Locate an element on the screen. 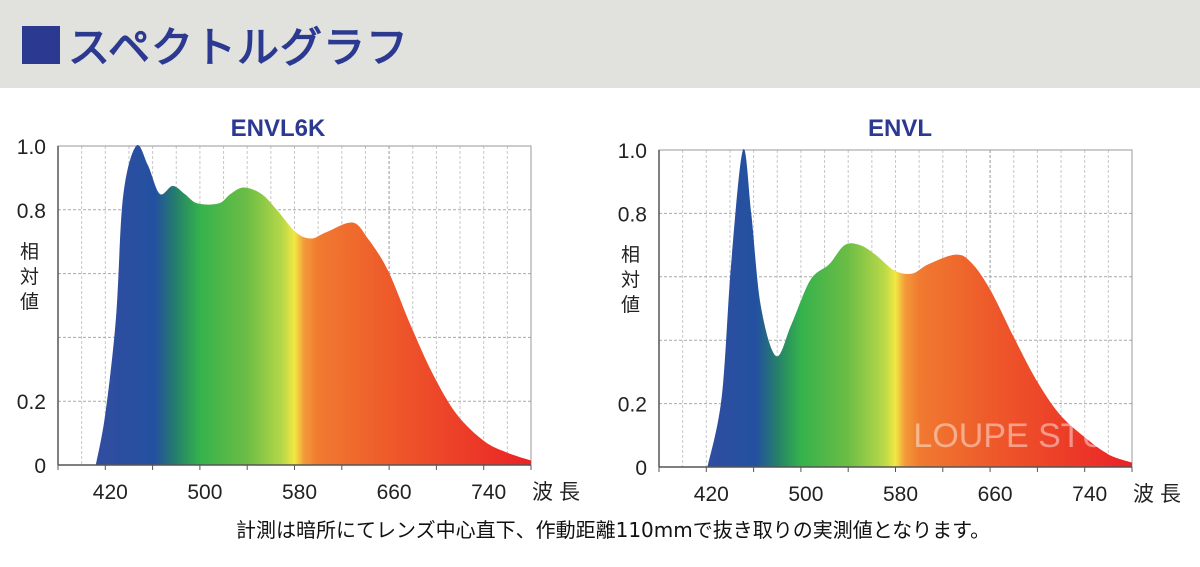 This screenshot has height=567, width=1200. page-title: スペクトルグラフ is located at coordinates (215, 44).